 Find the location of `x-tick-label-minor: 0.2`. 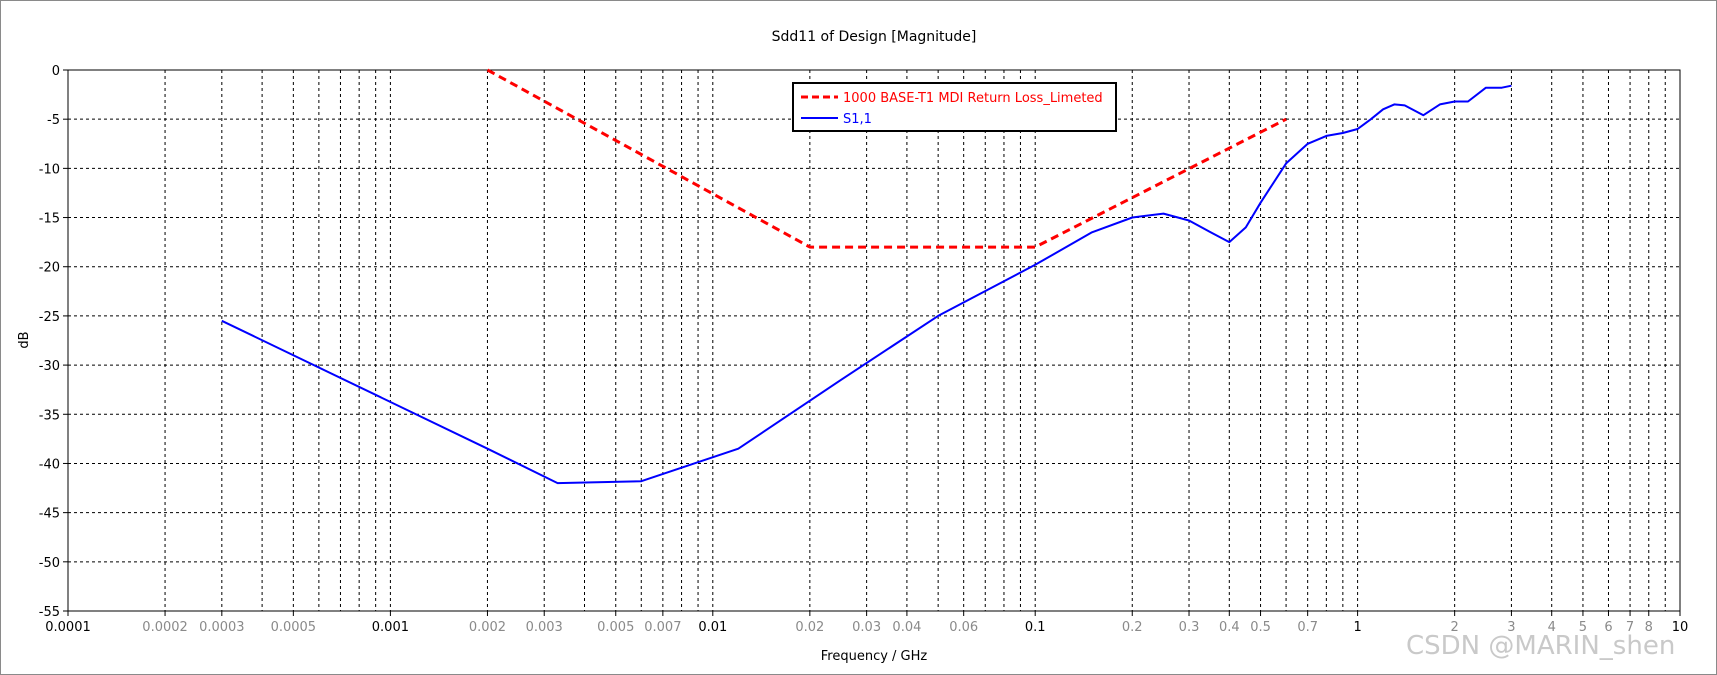

x-tick-label-minor: 0.2 is located at coordinates (1132, 627).